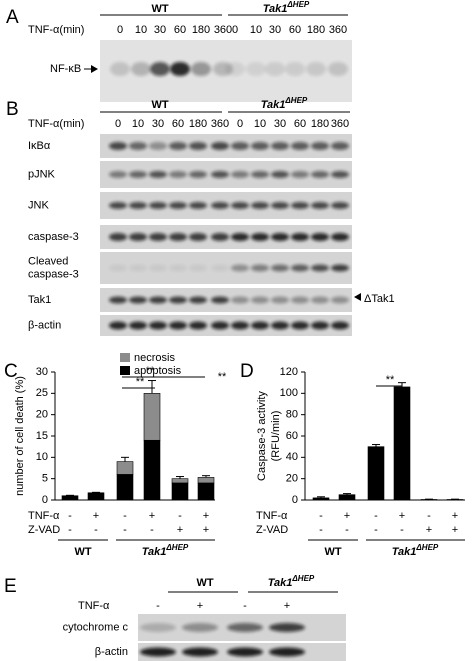 Image resolution: width=474 pixels, height=661 pixels. Describe the element at coordinates (292, 457) in the screenshot. I see `y-tick-label: 40` at that location.